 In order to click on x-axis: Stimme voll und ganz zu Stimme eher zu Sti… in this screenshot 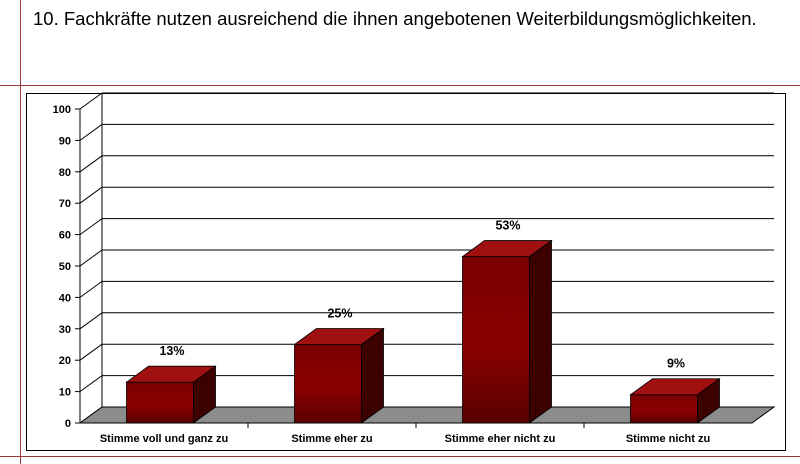, I will do `click(416, 433)`.